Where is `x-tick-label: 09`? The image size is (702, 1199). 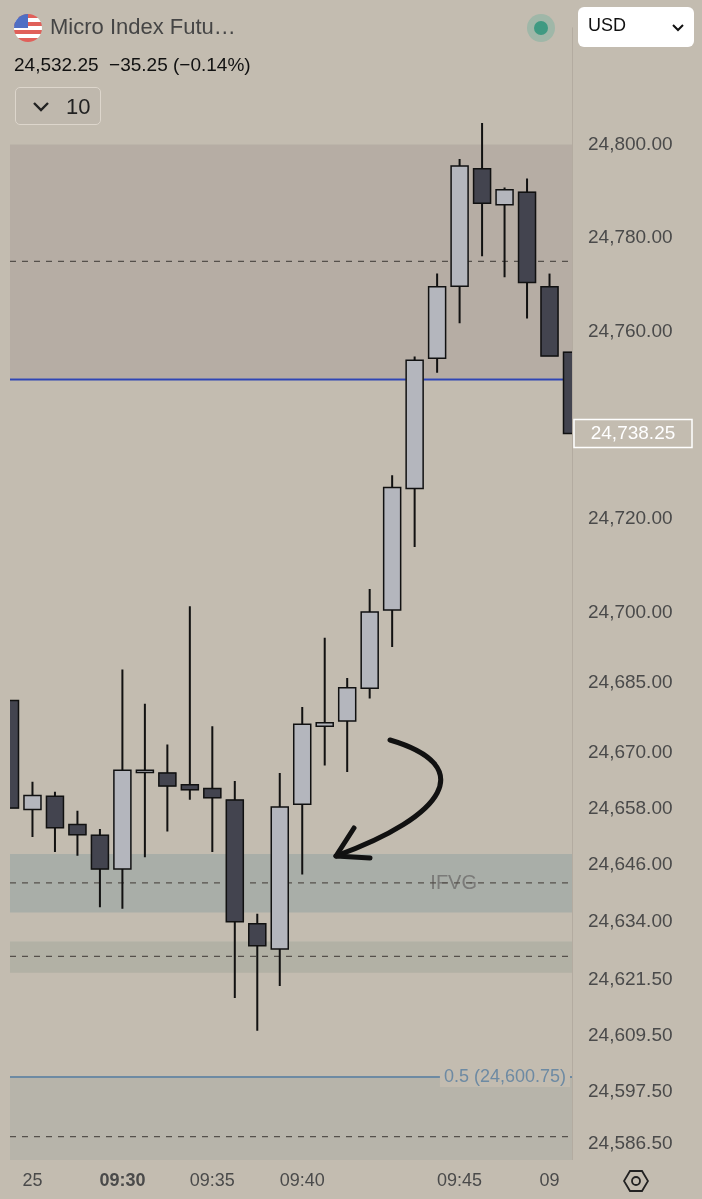
x-tick-label: 09 is located at coordinates (549, 1179).